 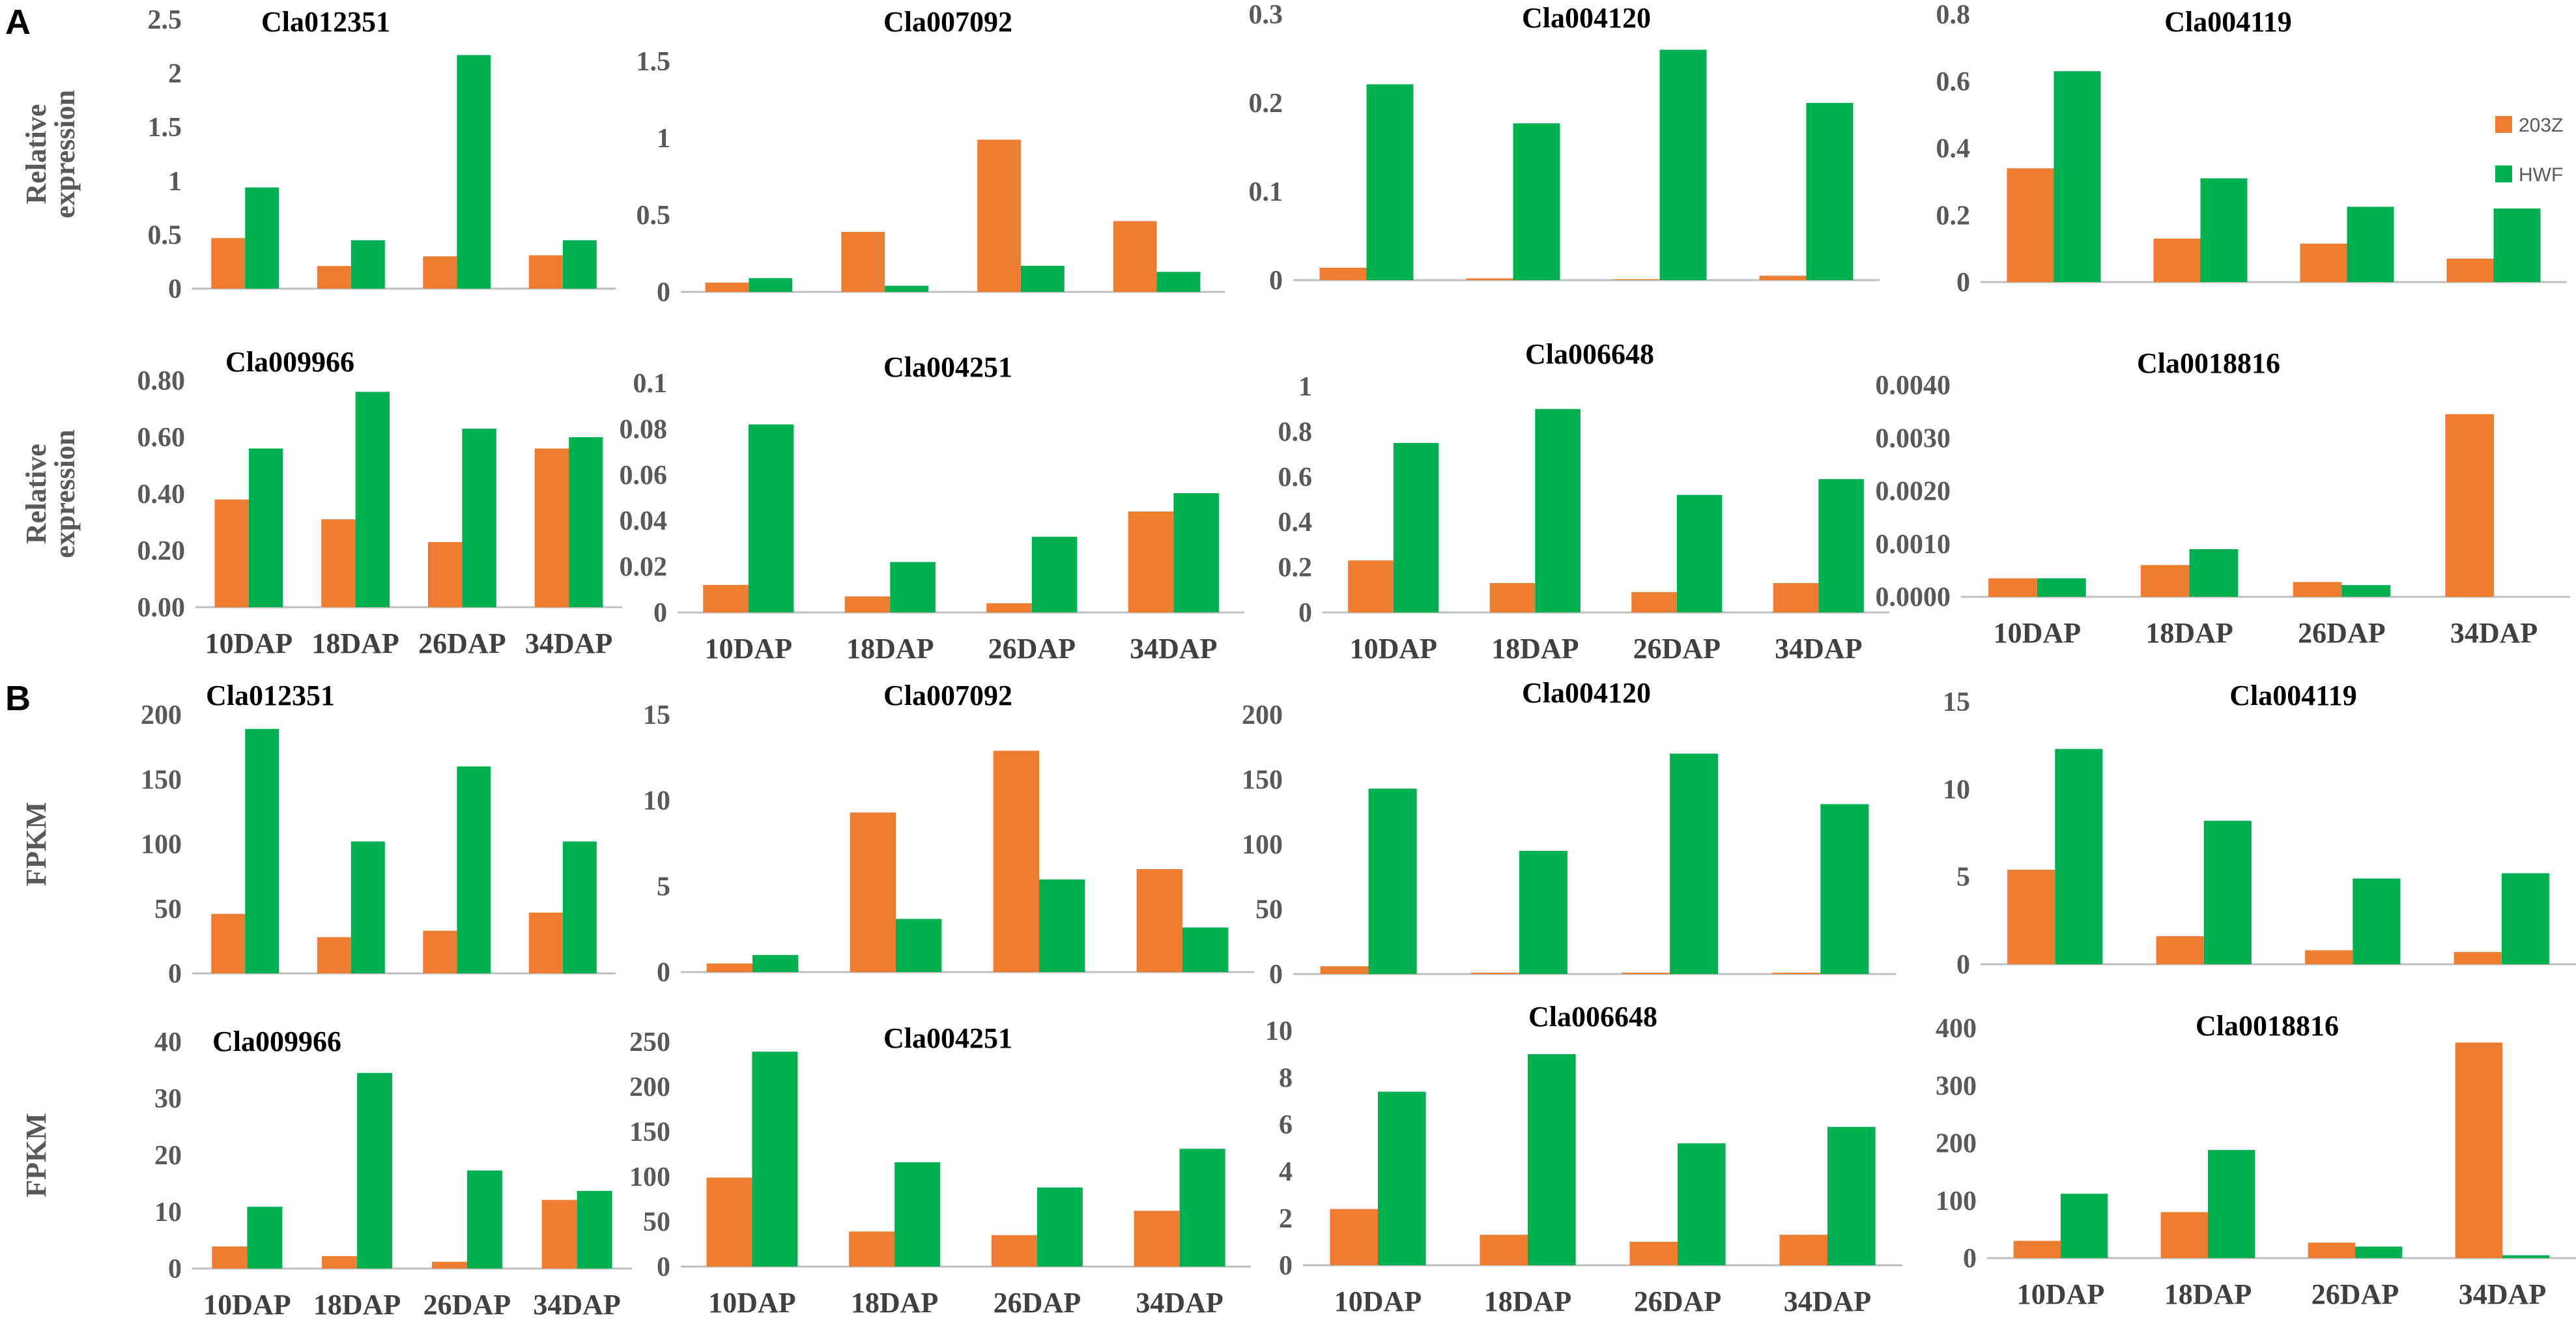 I want to click on chart-15: Cla006648 0 2 4 6 8 10 10DAP 18DAP 26DAP 34DAP, so click(x=1583, y=1159).